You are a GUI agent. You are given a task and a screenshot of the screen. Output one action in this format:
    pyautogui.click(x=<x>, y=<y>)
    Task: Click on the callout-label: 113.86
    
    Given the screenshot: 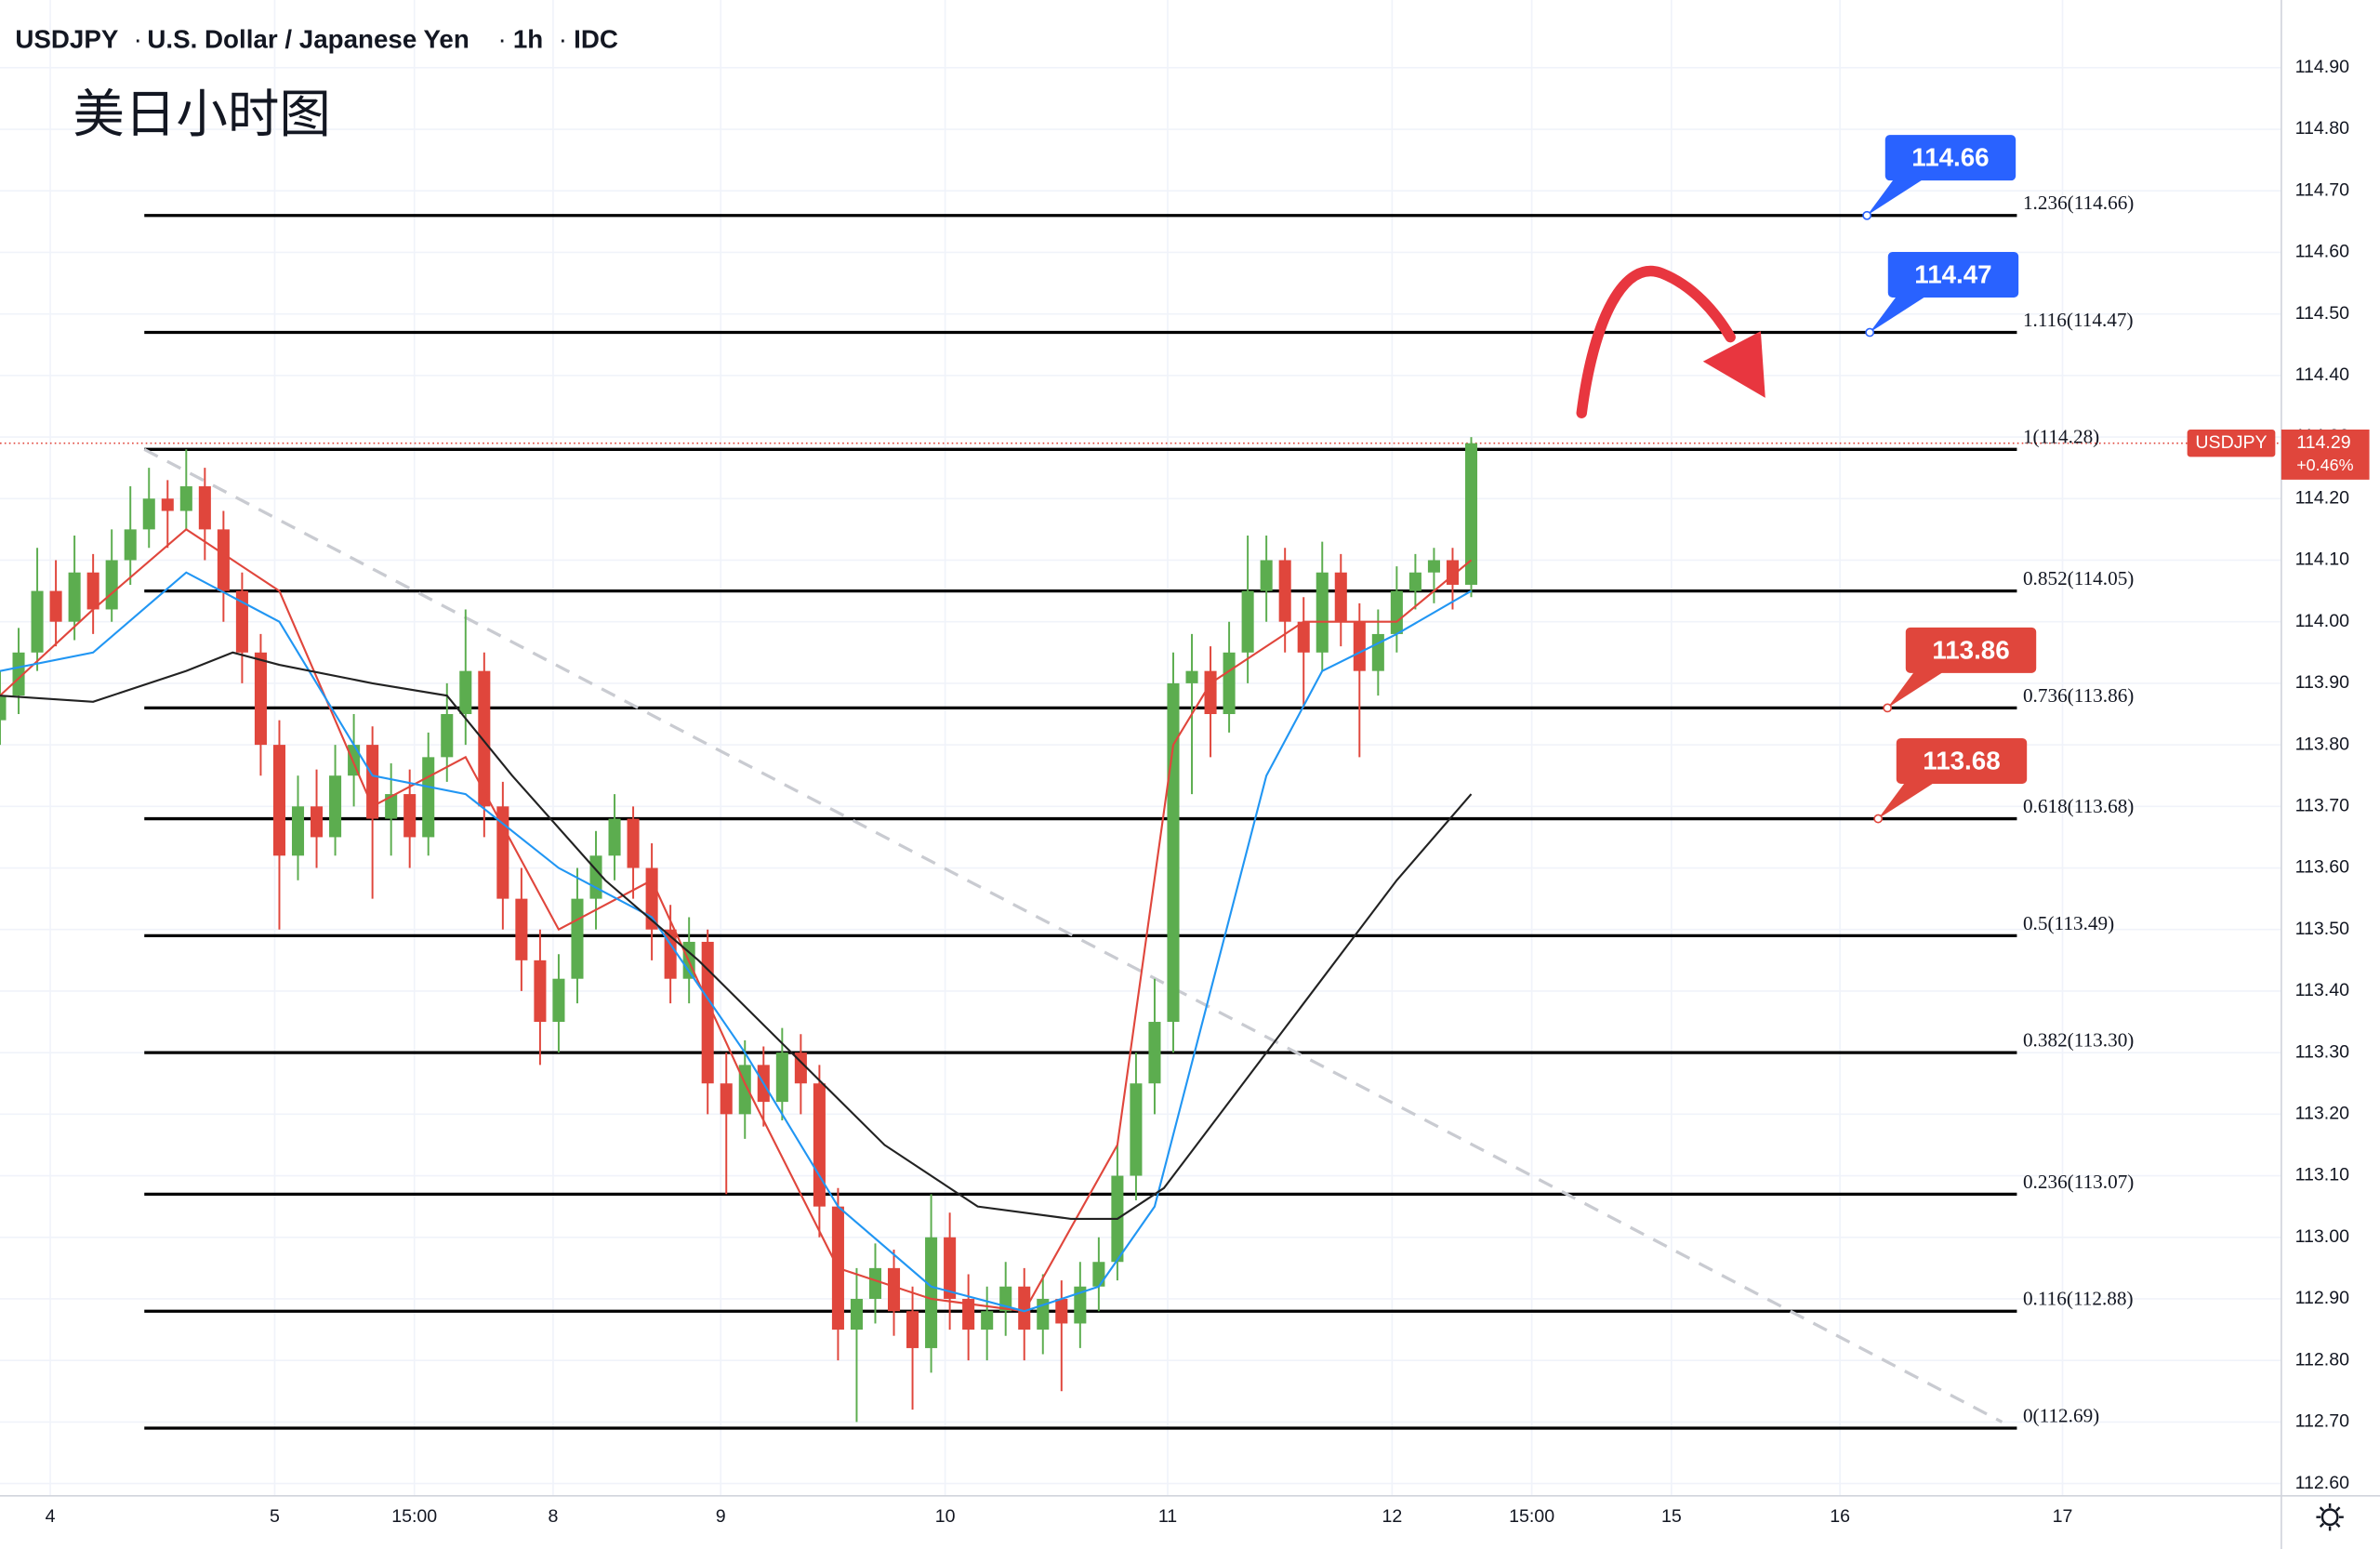 What is the action you would take?
    pyautogui.click(x=1970, y=649)
    